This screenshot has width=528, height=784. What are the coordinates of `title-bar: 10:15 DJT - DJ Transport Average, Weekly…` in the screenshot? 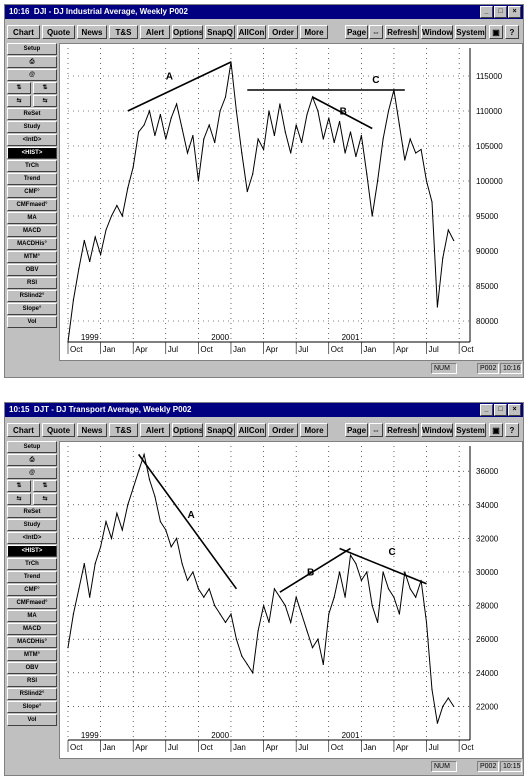 It's located at (264, 410).